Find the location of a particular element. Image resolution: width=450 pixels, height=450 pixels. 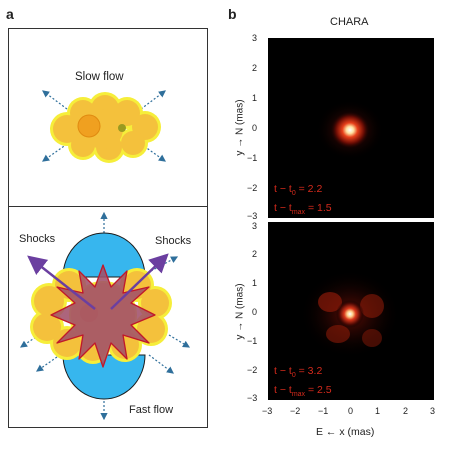

top-line1-b: = 2.2 is located at coordinates (309, 189).